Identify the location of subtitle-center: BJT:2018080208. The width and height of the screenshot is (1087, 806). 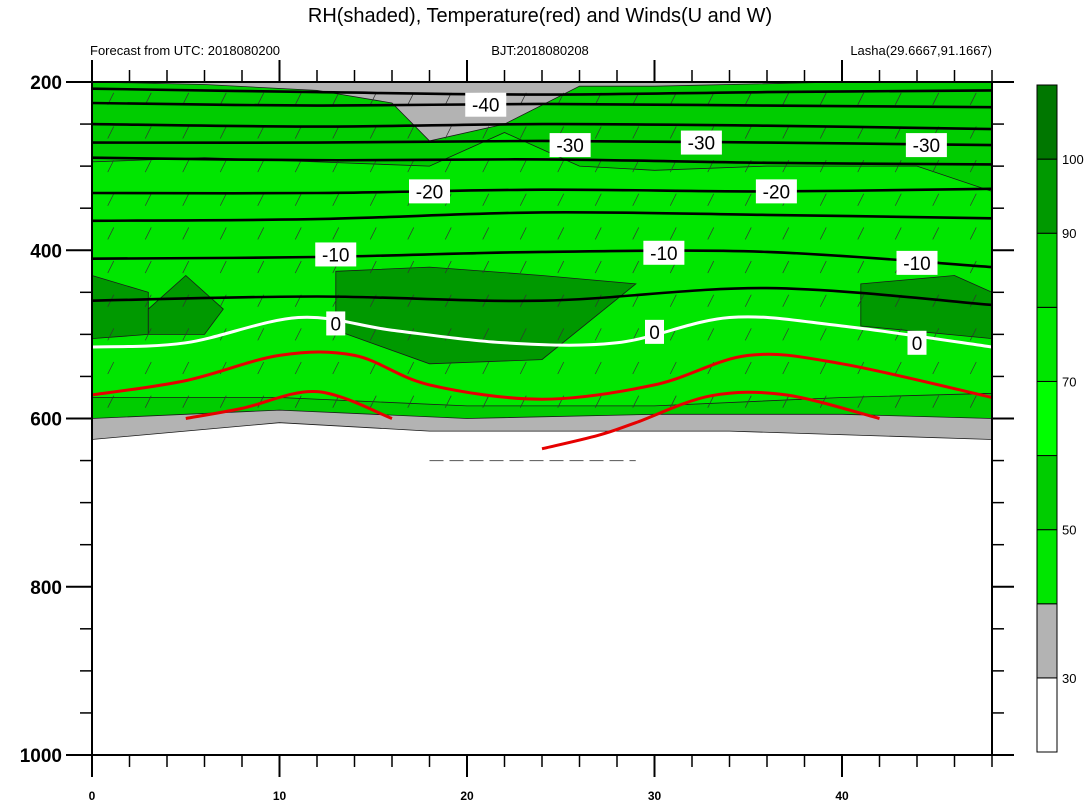
(540, 50).